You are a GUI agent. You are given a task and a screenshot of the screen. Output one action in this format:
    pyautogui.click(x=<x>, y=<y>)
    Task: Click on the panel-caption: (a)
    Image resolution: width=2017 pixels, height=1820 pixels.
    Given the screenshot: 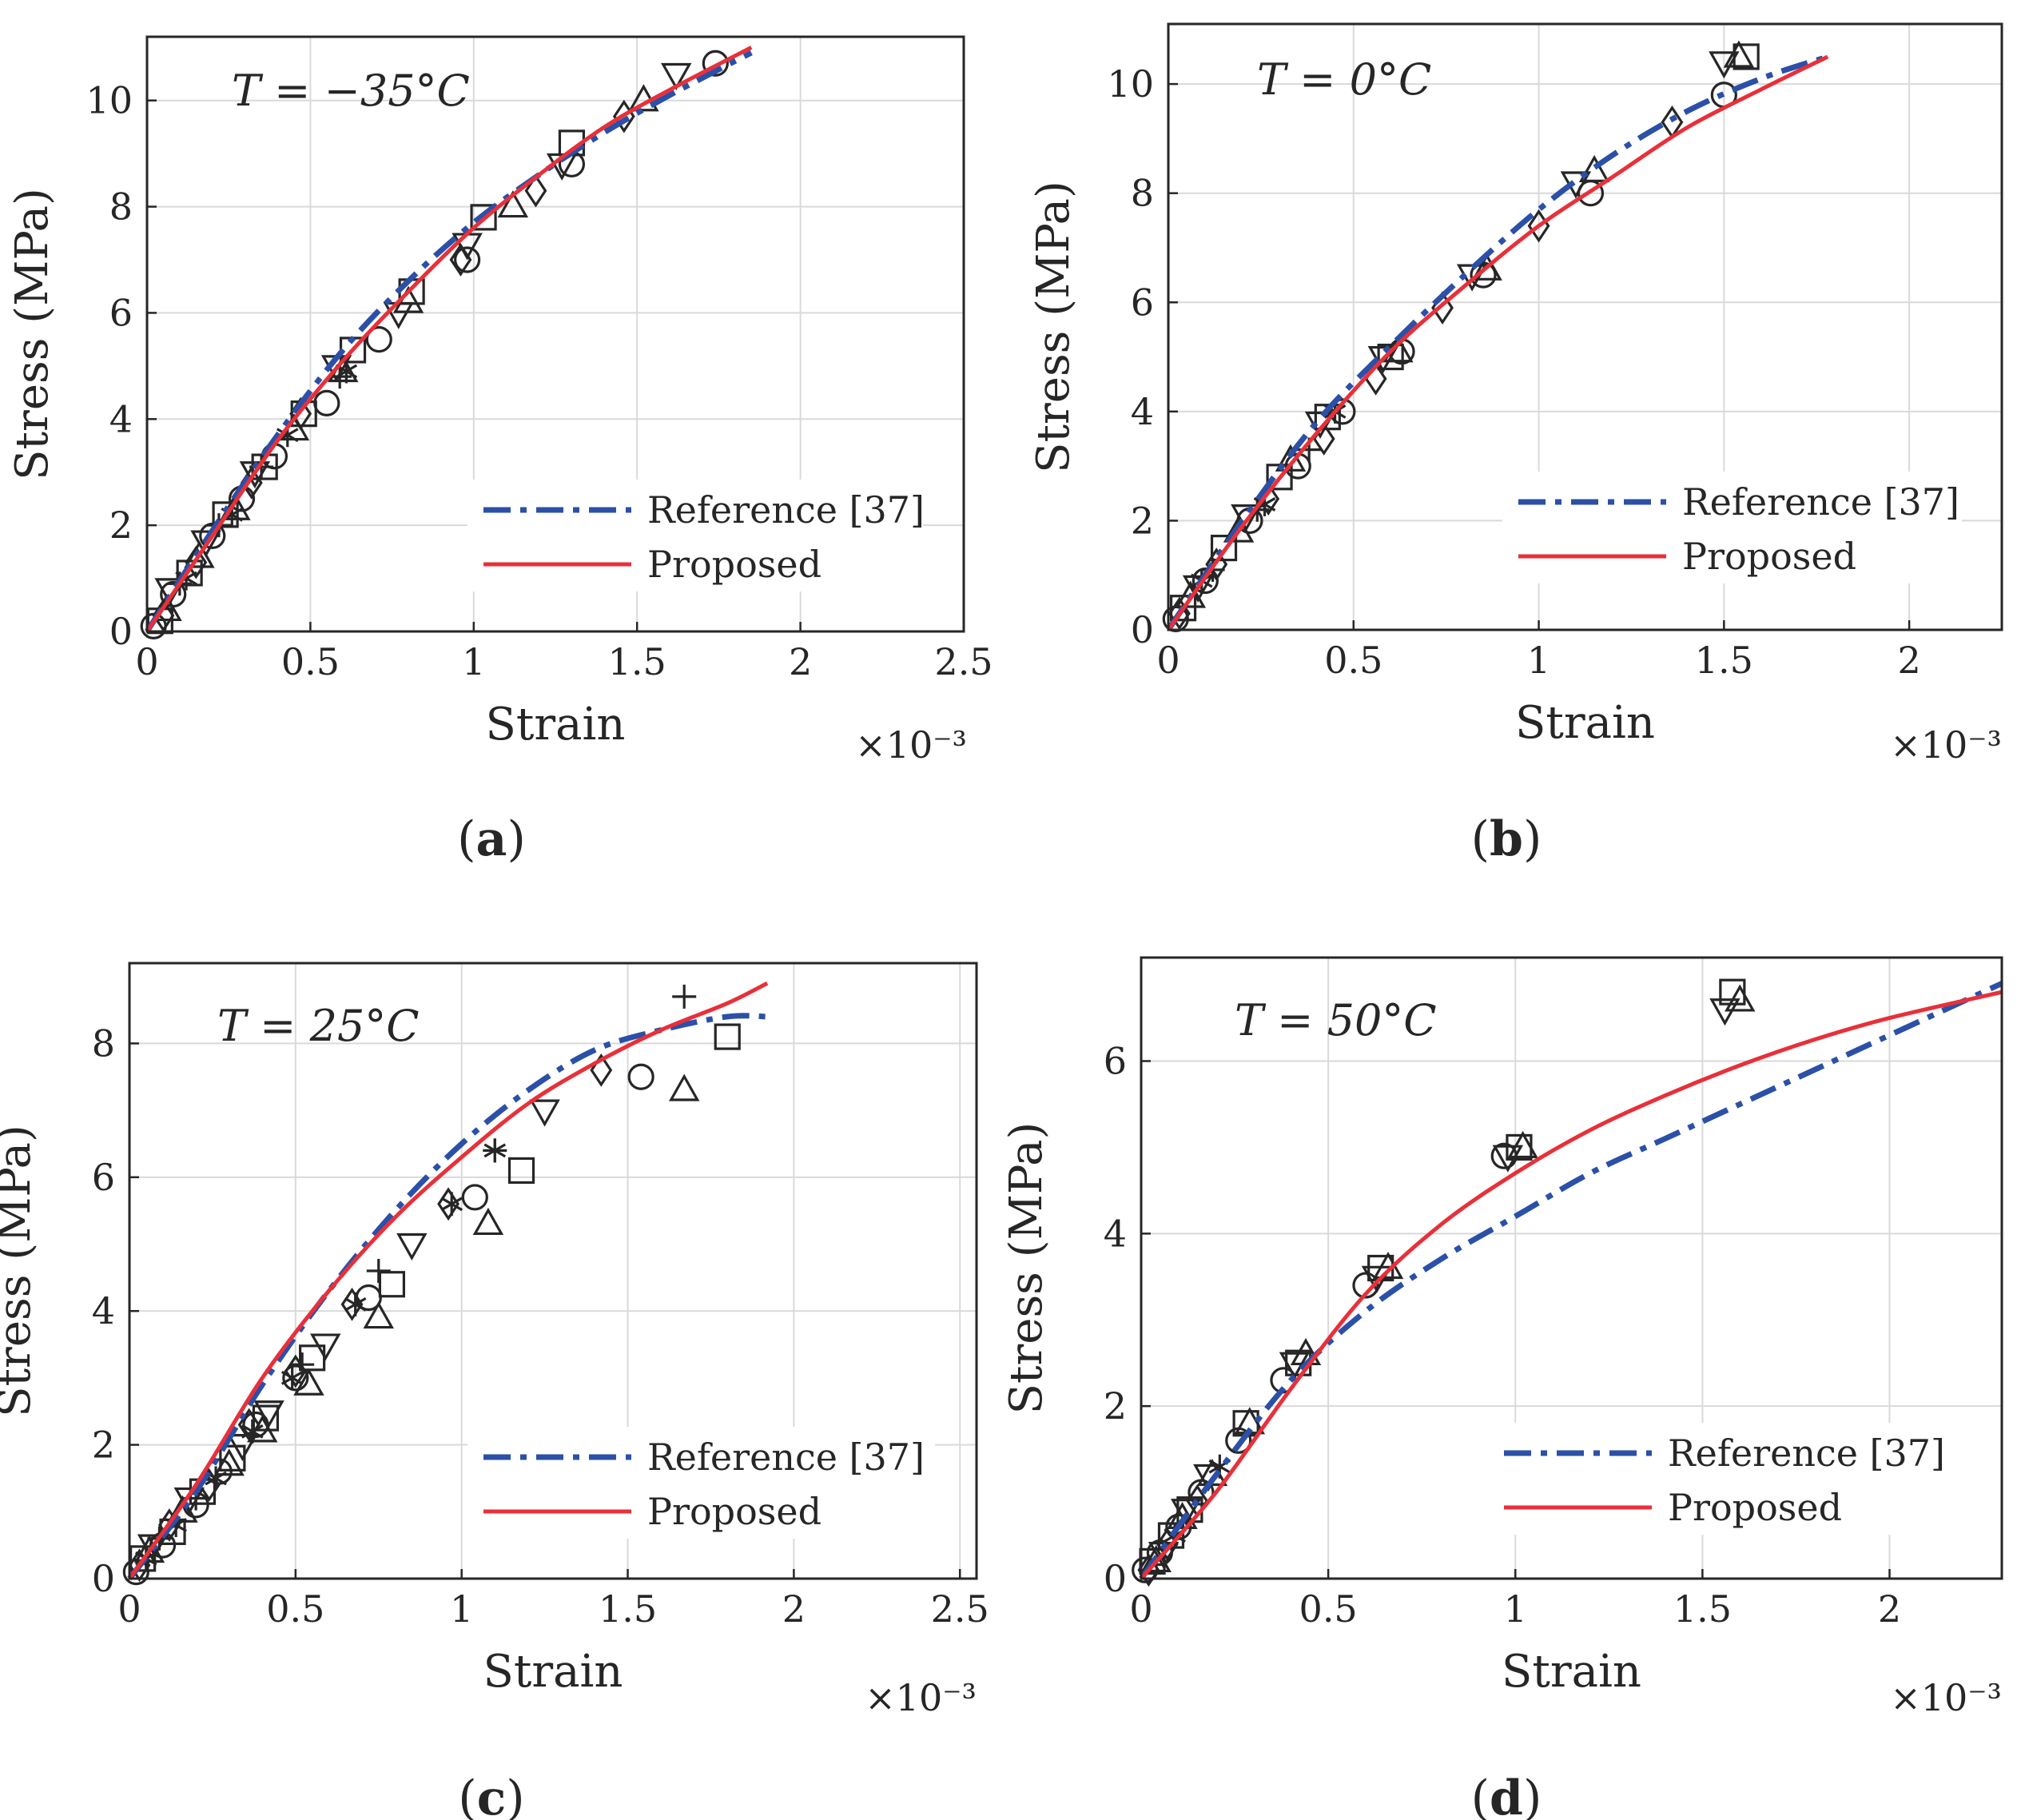 What is the action you would take?
    pyautogui.click(x=492, y=839)
    